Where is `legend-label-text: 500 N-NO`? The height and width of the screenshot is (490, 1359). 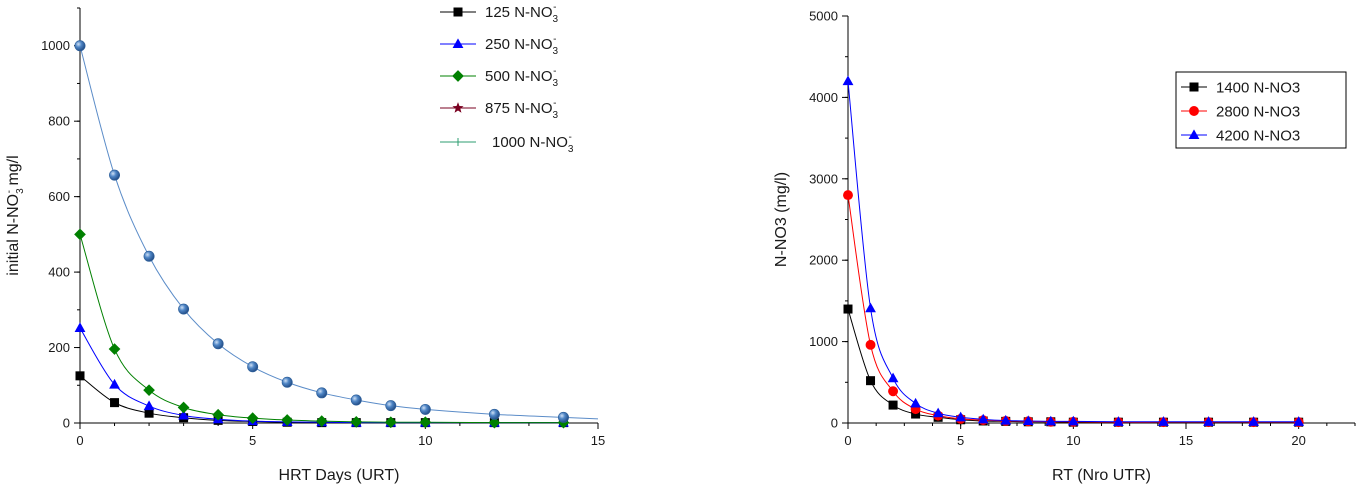 legend-label-text: 500 N-NO is located at coordinates (519, 76).